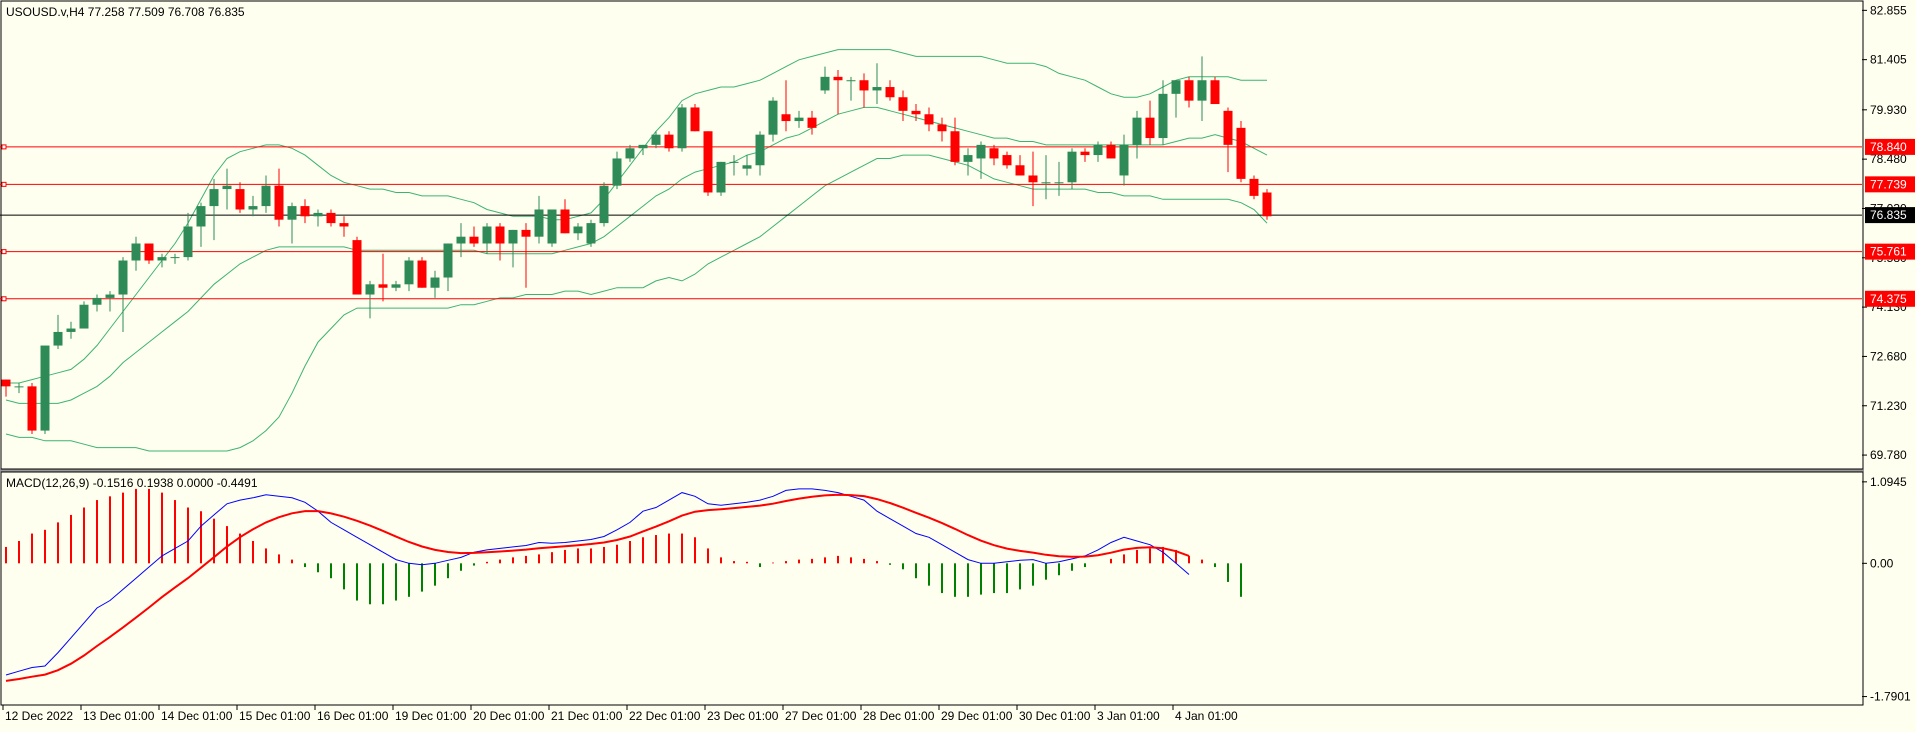  Describe the element at coordinates (821, 716) in the screenshot. I see `time-tick-label: 27 Dec 01:00` at that location.